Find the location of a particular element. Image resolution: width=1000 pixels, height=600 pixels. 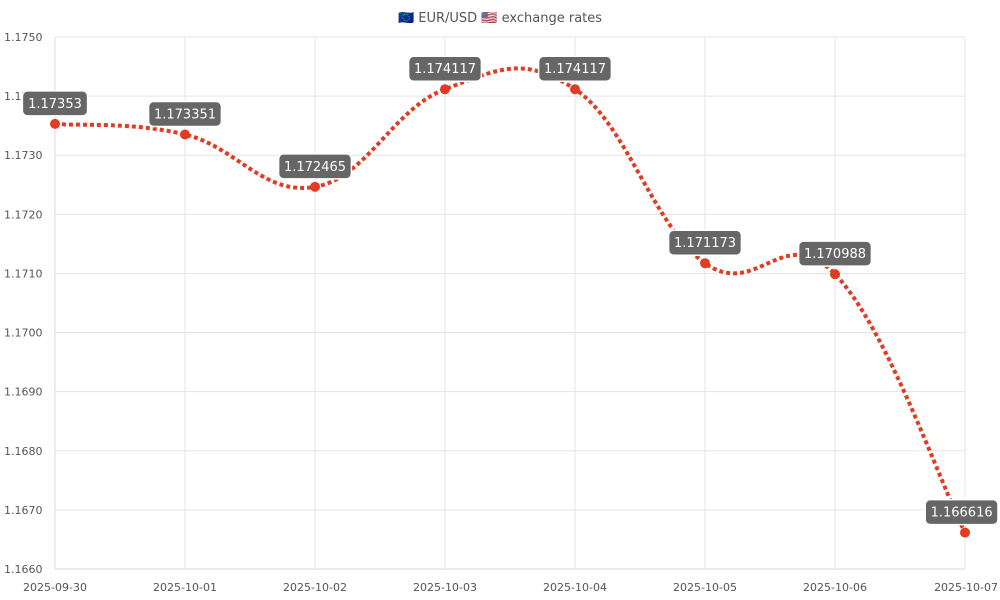

y-tick-label: 1.1670 is located at coordinates (23, 510).